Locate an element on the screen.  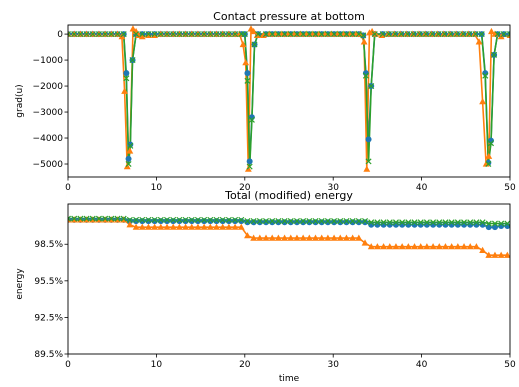
y-axis-label: energy is located at coordinates (20, 284).